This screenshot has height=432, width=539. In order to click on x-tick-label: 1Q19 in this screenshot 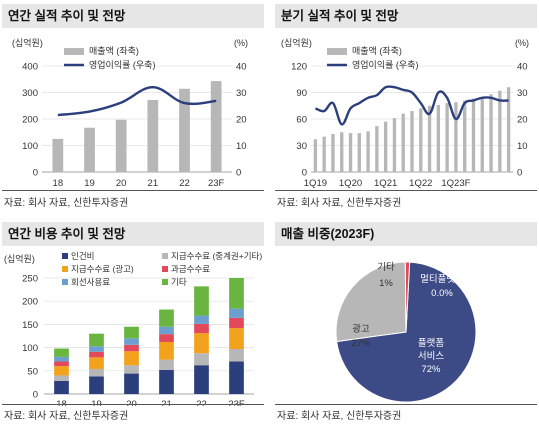, I will do `click(315, 183)`.